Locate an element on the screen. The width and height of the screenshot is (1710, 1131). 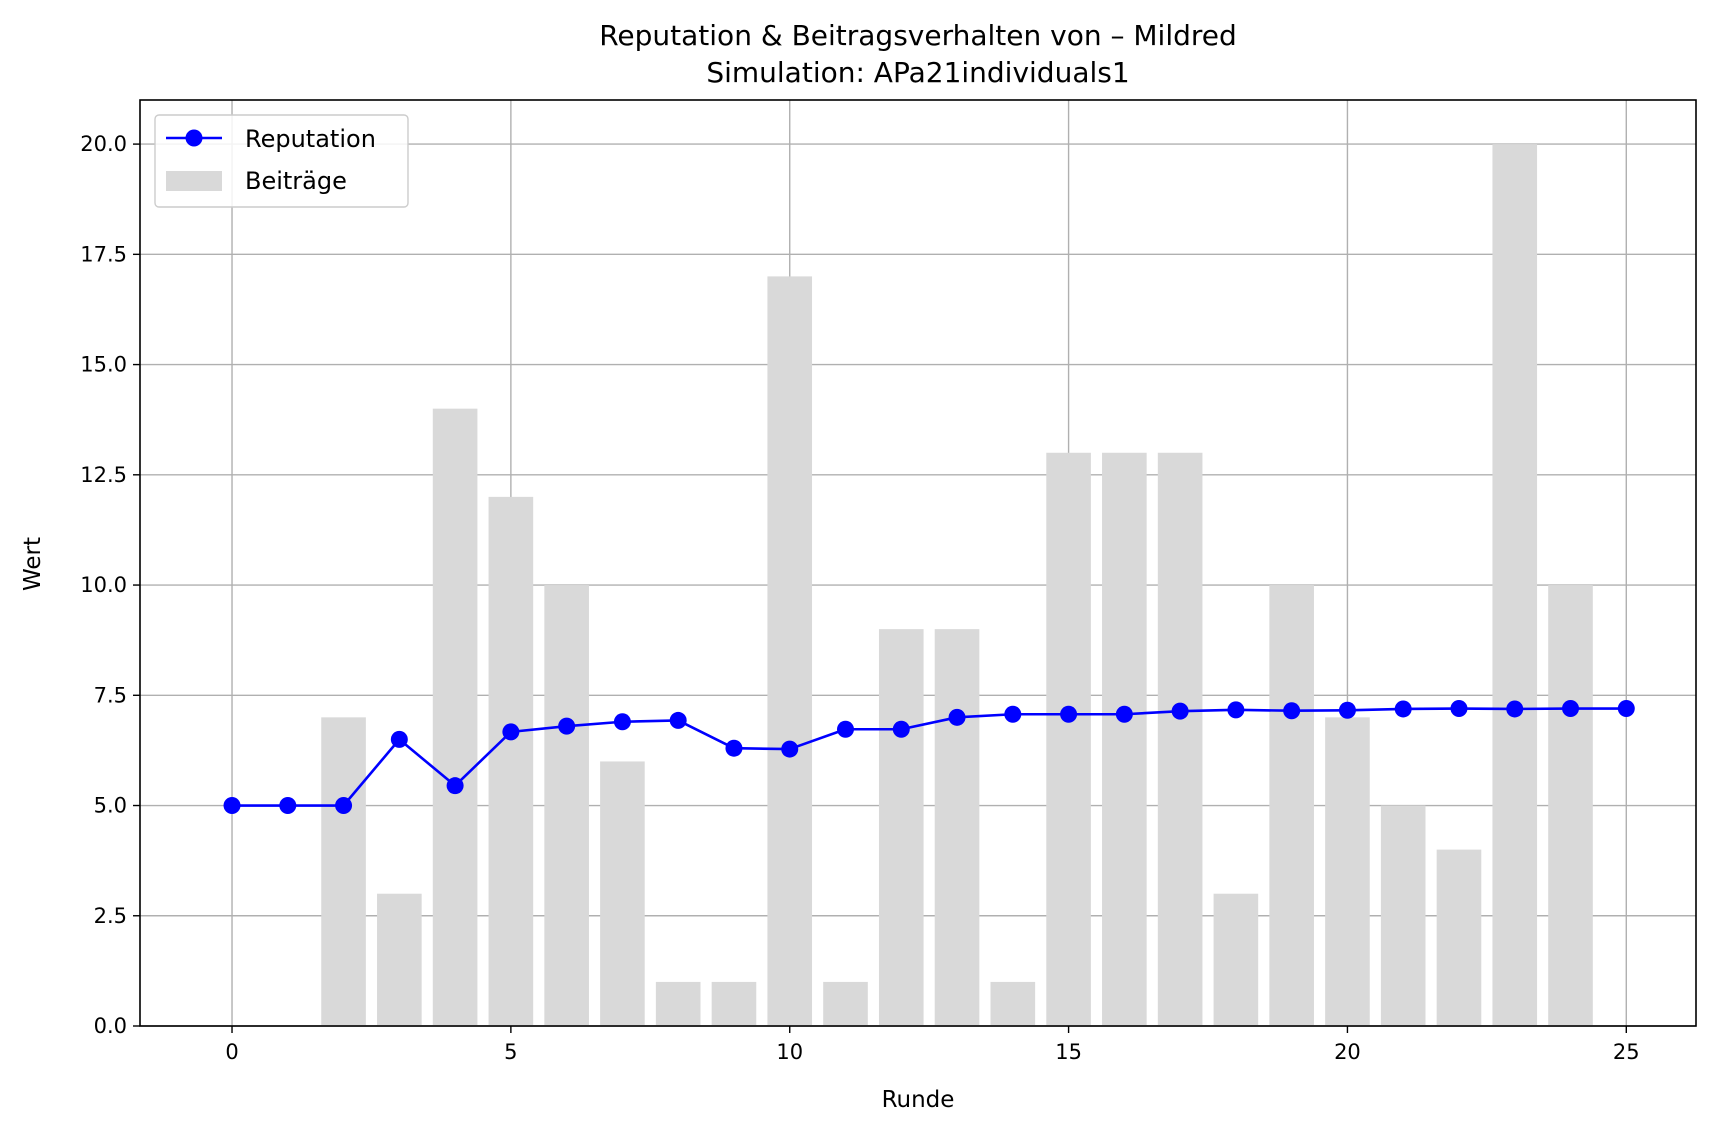
x-tick-label: 25 is located at coordinates (1626, 1052).